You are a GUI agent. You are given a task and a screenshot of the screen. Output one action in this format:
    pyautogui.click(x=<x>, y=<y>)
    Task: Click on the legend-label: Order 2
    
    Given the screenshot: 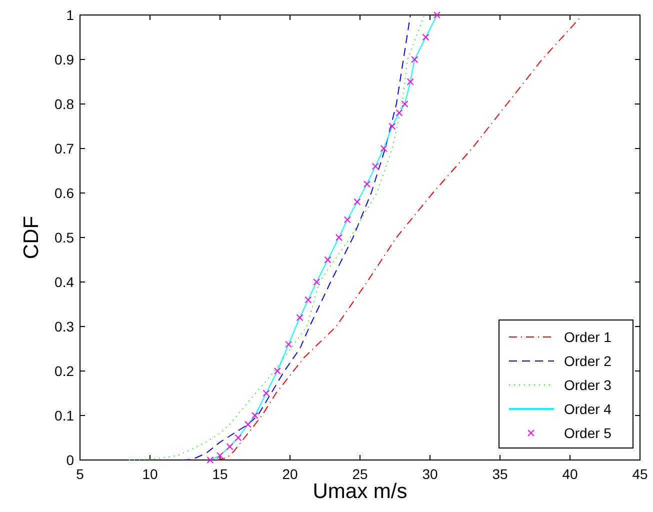 What is the action you would take?
    pyautogui.click(x=588, y=361)
    